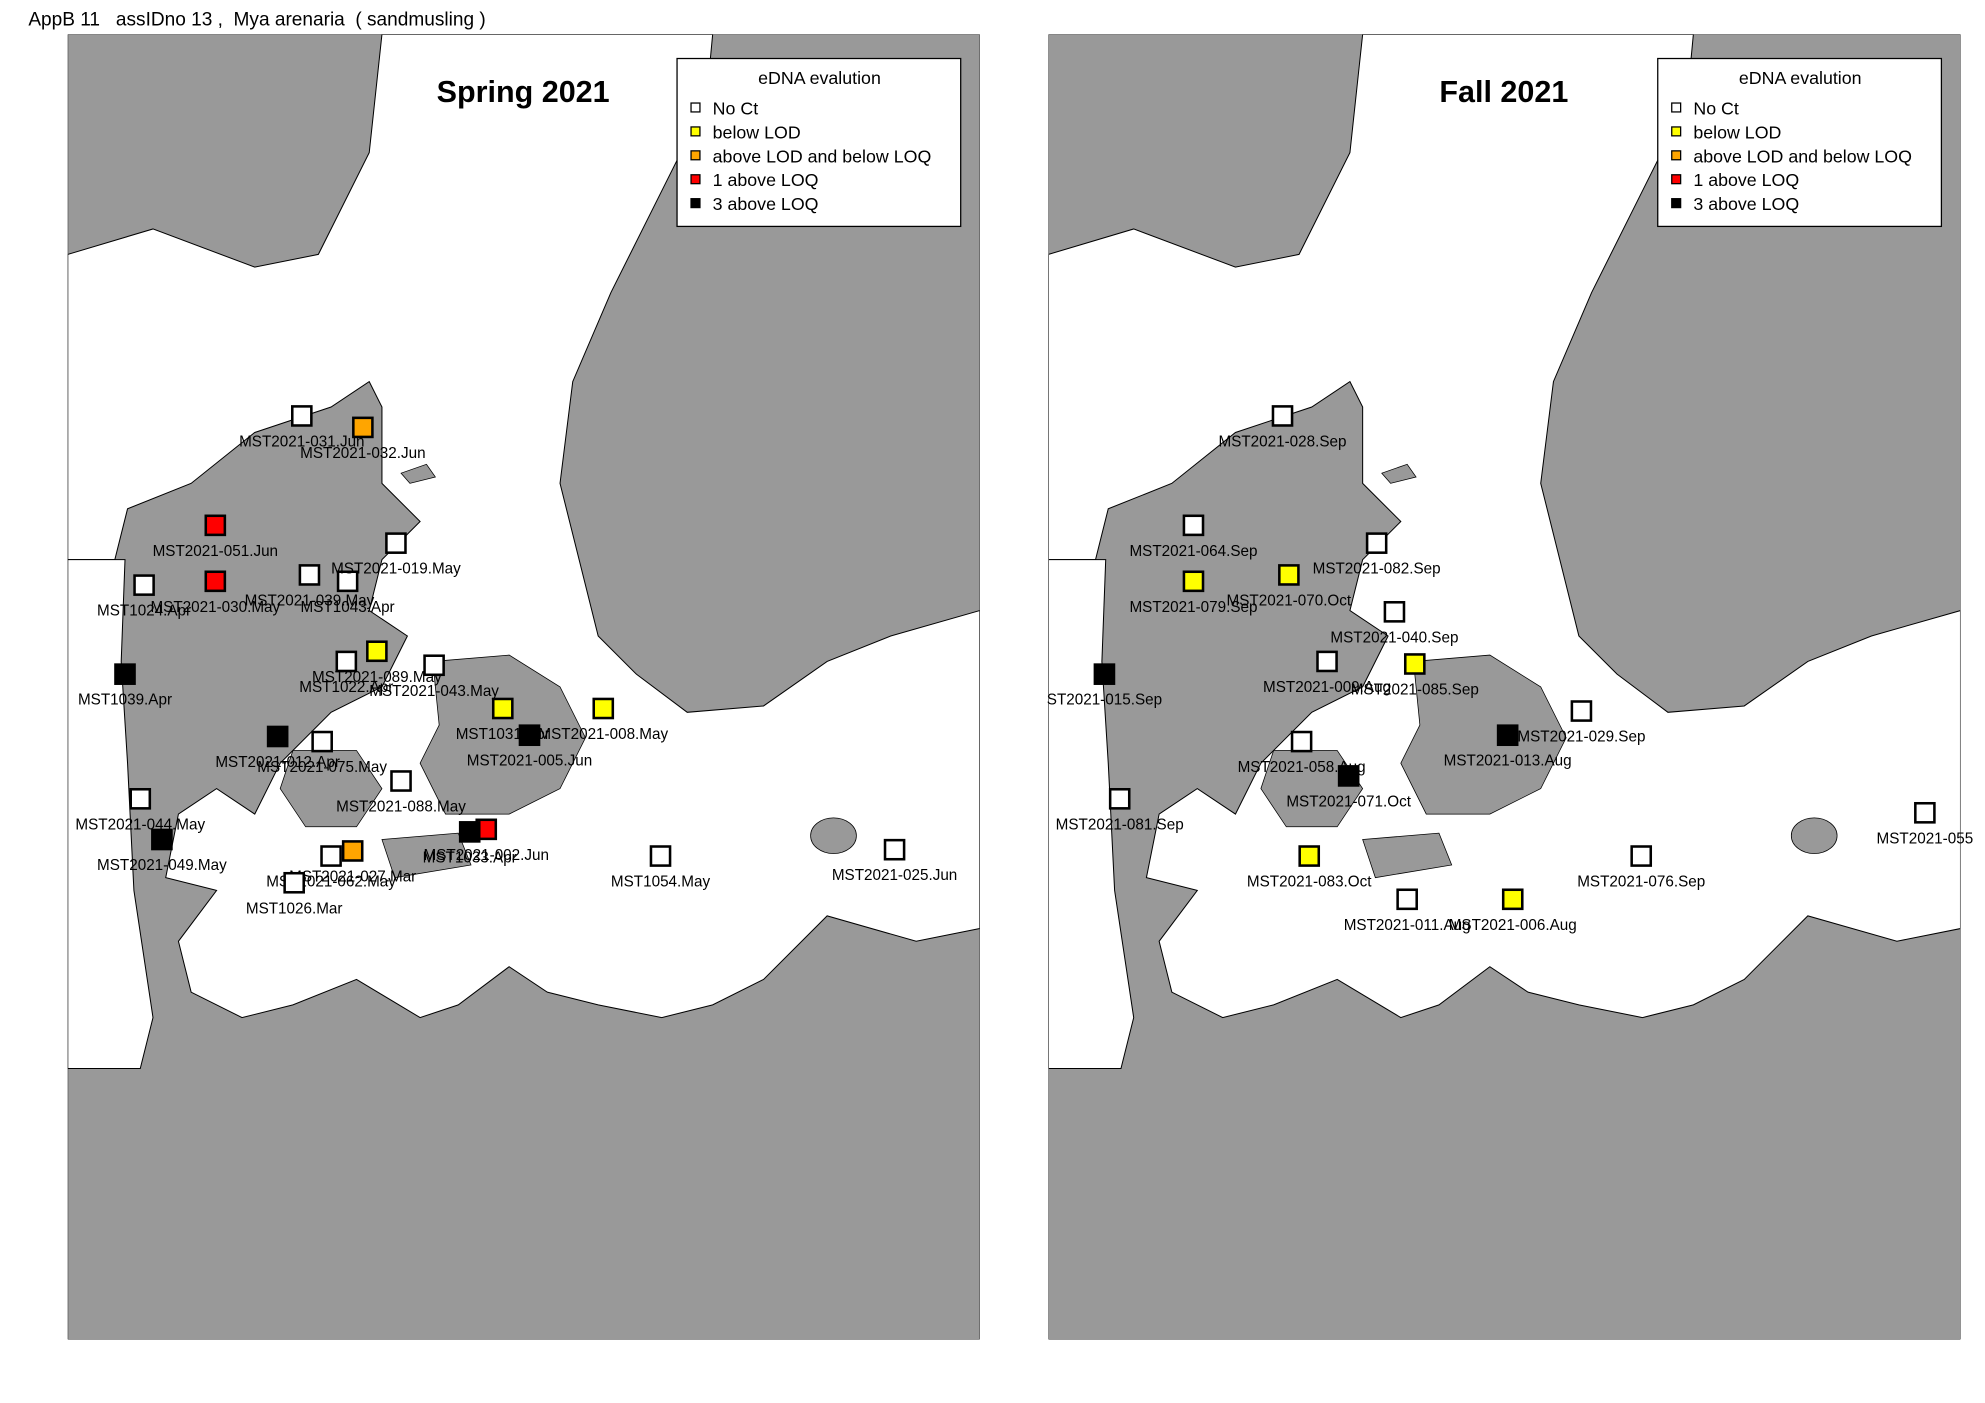 The width and height of the screenshot is (1985, 1403). I want to click on station-label: MST2021-013.Aug, so click(1508, 761).